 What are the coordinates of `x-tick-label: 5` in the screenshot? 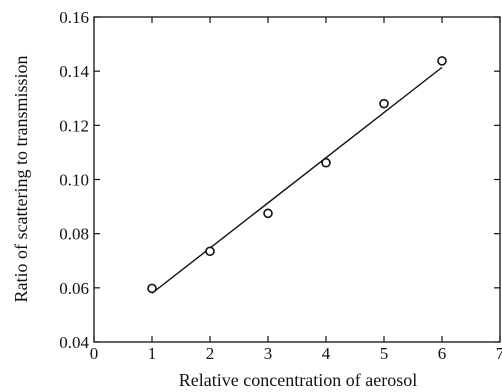 It's located at (384, 353).